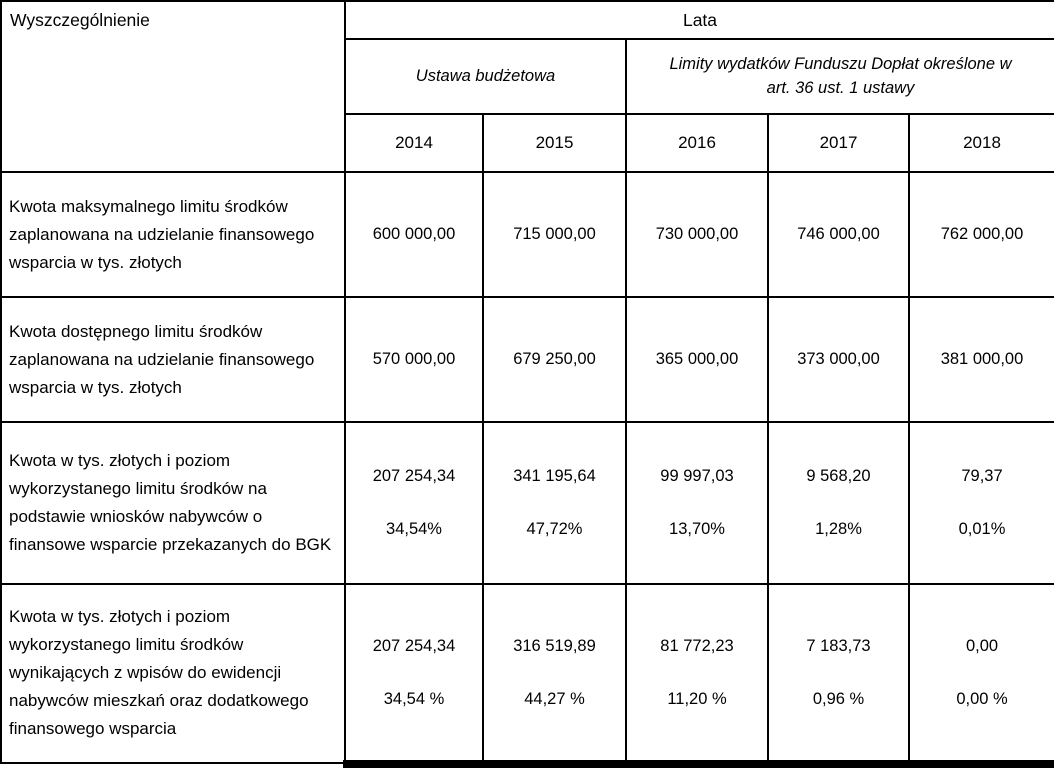  What do you see at coordinates (982, 528) in the screenshot?
I see `percent-value: 0,01%` at bounding box center [982, 528].